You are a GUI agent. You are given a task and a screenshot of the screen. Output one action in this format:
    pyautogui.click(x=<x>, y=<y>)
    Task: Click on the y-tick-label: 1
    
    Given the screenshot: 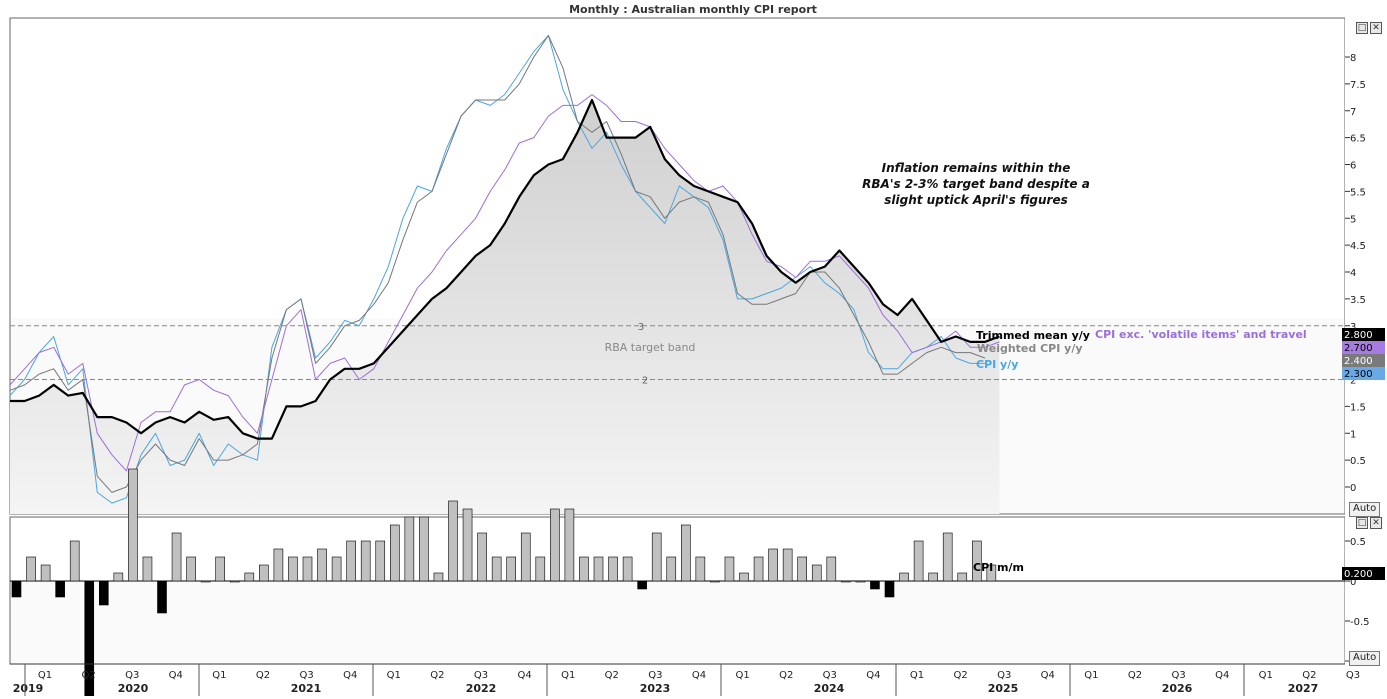 What is the action you would take?
    pyautogui.click(x=1353, y=434)
    